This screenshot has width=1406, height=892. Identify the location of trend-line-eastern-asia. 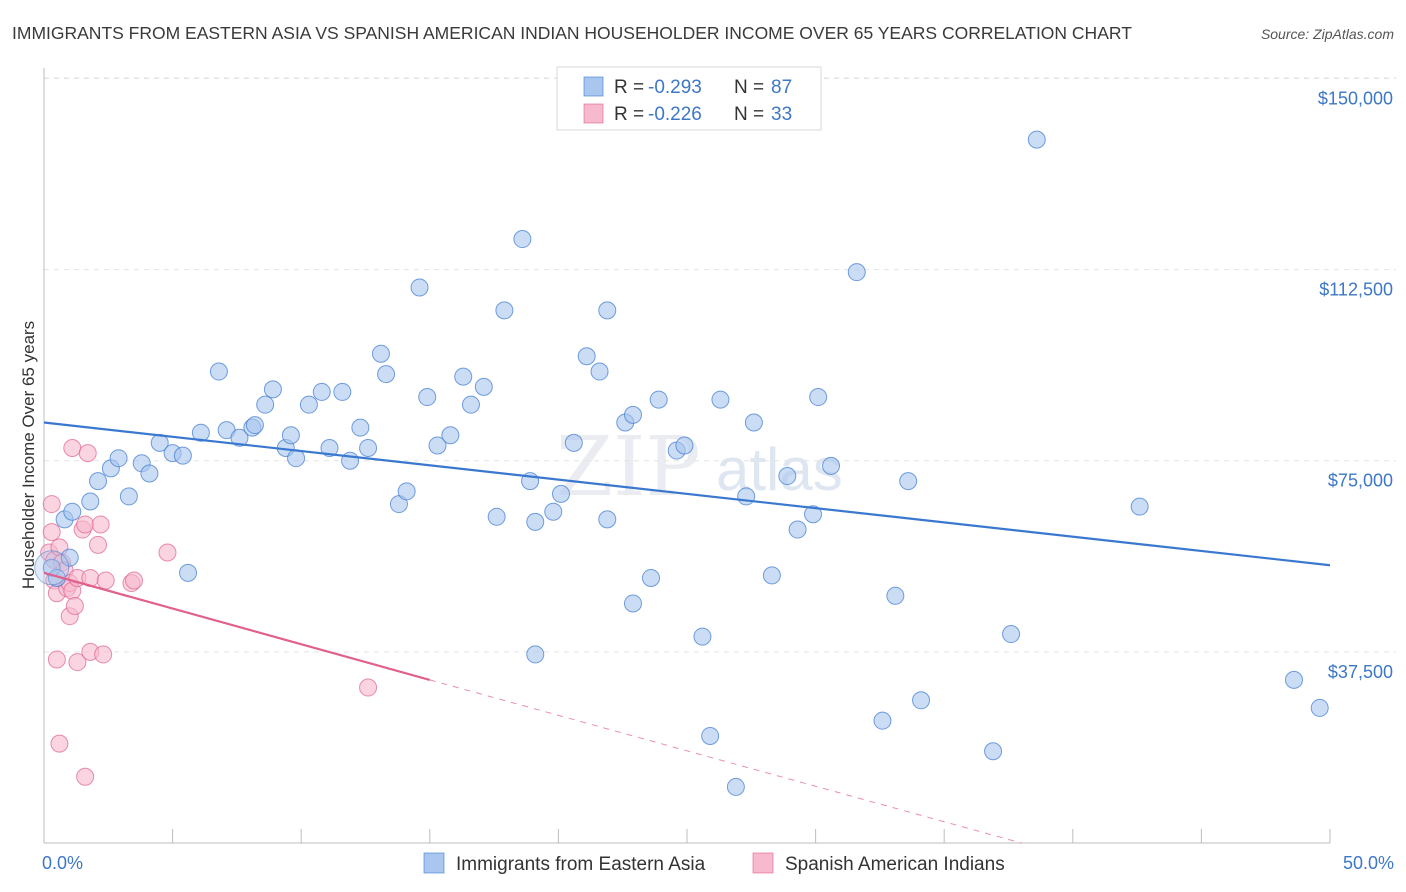
(687, 494).